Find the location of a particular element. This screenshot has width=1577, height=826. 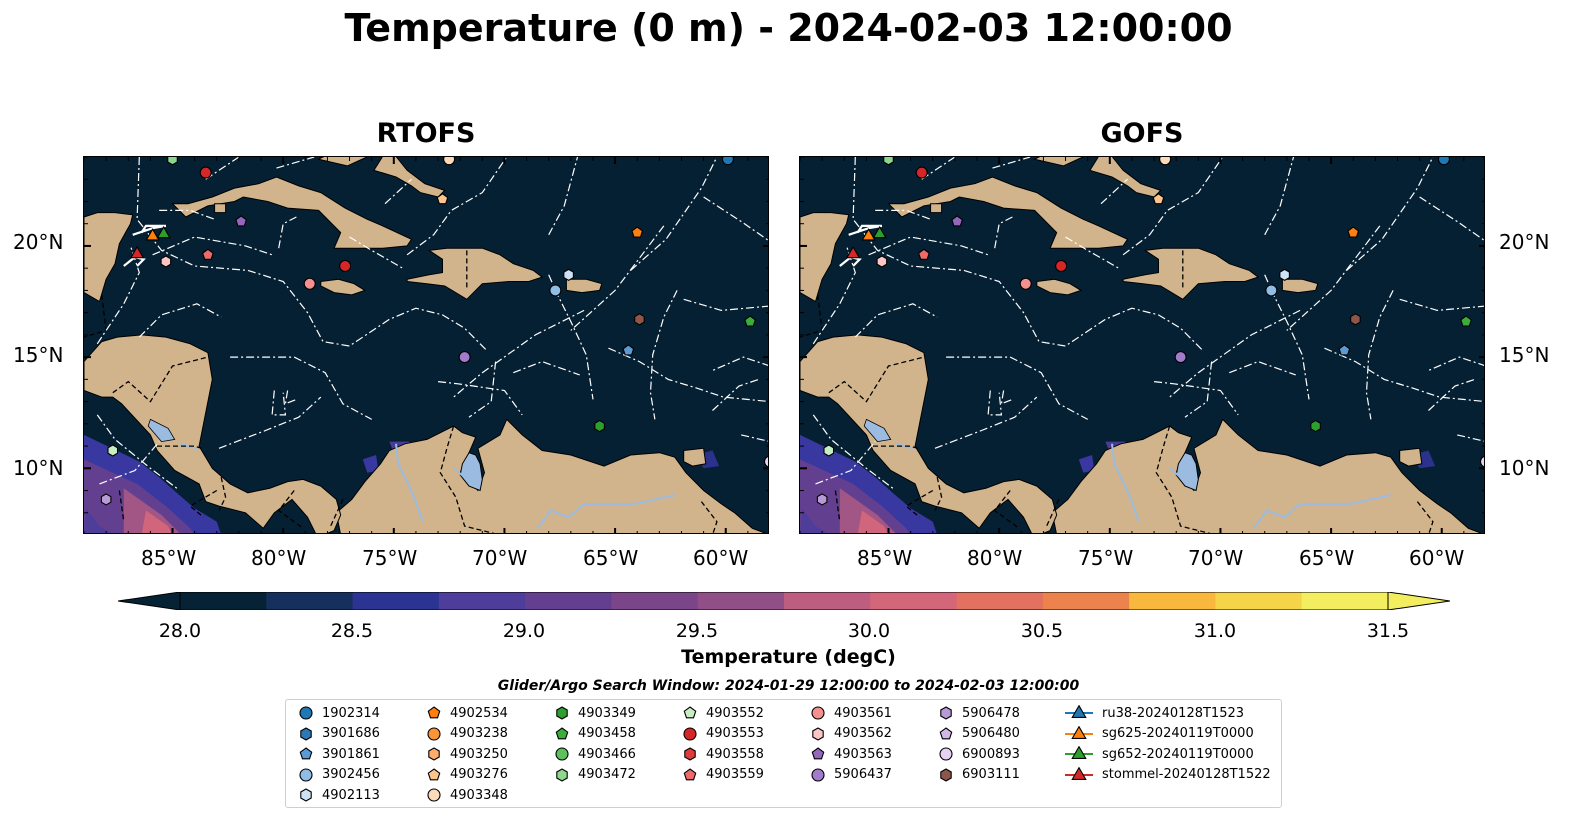

legend-label: 4903553 is located at coordinates (735, 733).